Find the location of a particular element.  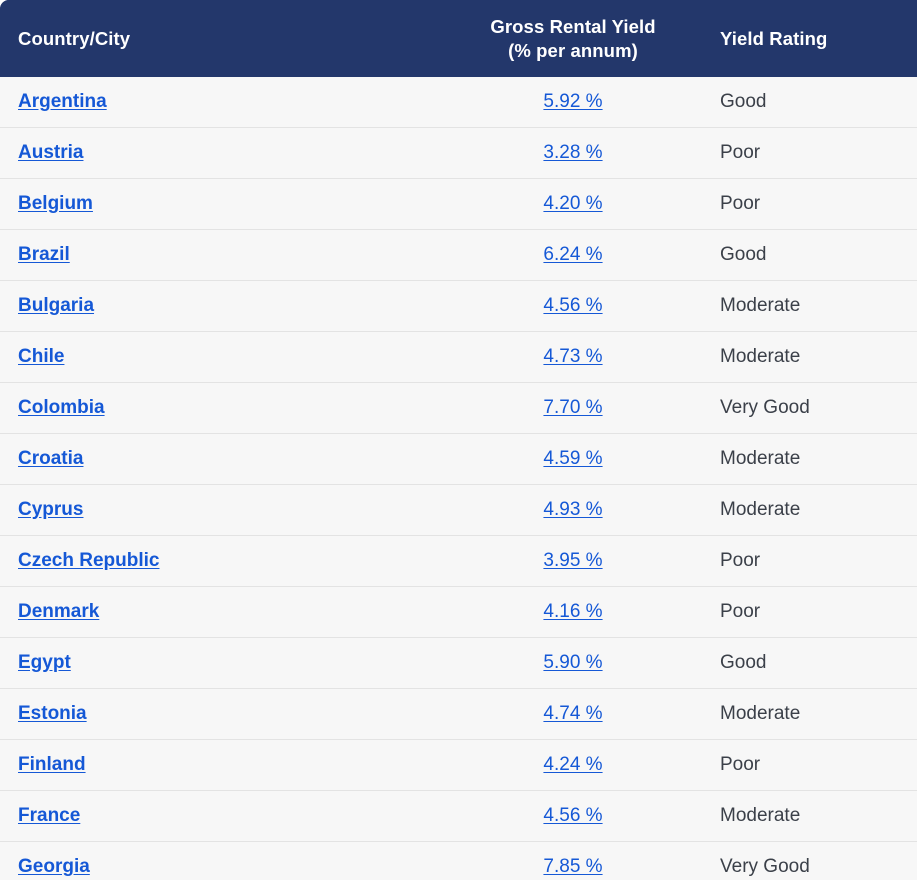

yield-value-link: 7.70 % is located at coordinates (573, 407).